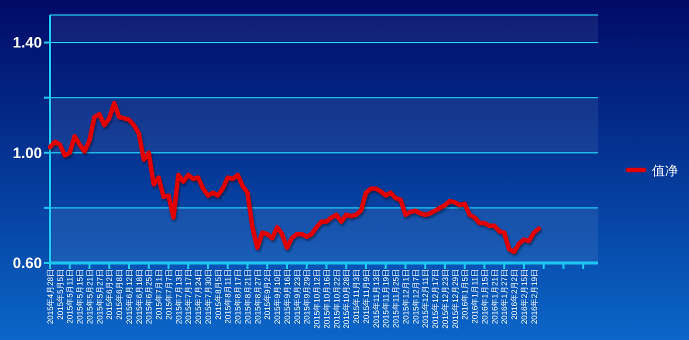 Image resolution: width=689 pixels, height=340 pixels. What do you see at coordinates (27, 263) in the screenshot?
I see `y-tick-label: 0.60` at bounding box center [27, 263].